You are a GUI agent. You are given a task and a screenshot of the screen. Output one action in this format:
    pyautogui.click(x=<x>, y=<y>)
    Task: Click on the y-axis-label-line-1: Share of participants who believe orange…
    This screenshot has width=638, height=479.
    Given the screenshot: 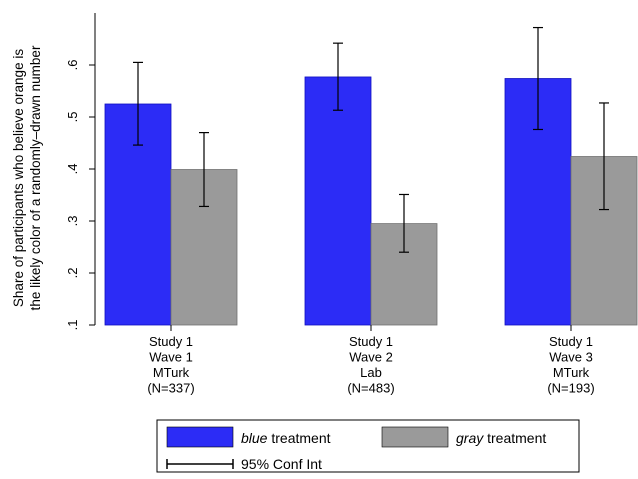 What is the action you would take?
    pyautogui.click(x=18, y=178)
    